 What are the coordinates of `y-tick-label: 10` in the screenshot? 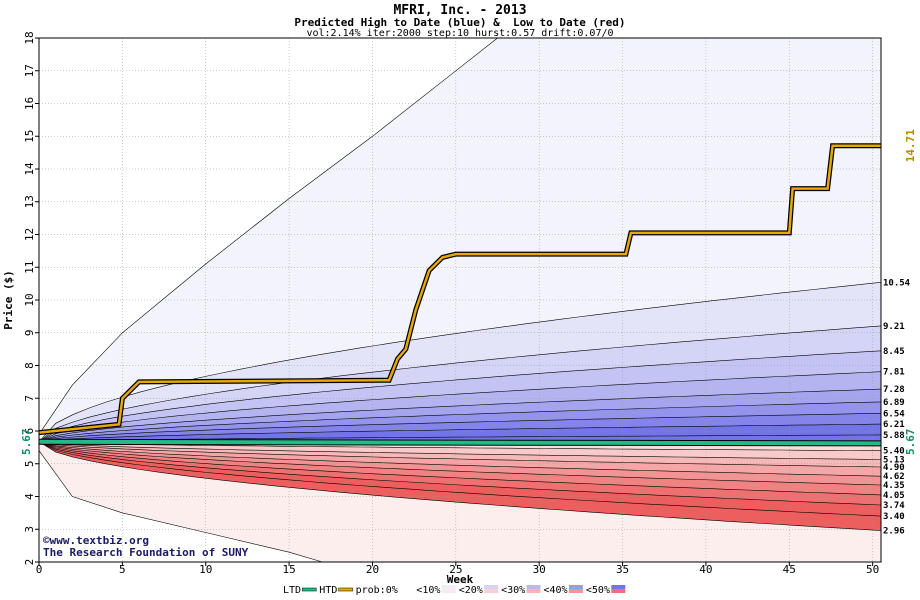 It's located at (29, 299).